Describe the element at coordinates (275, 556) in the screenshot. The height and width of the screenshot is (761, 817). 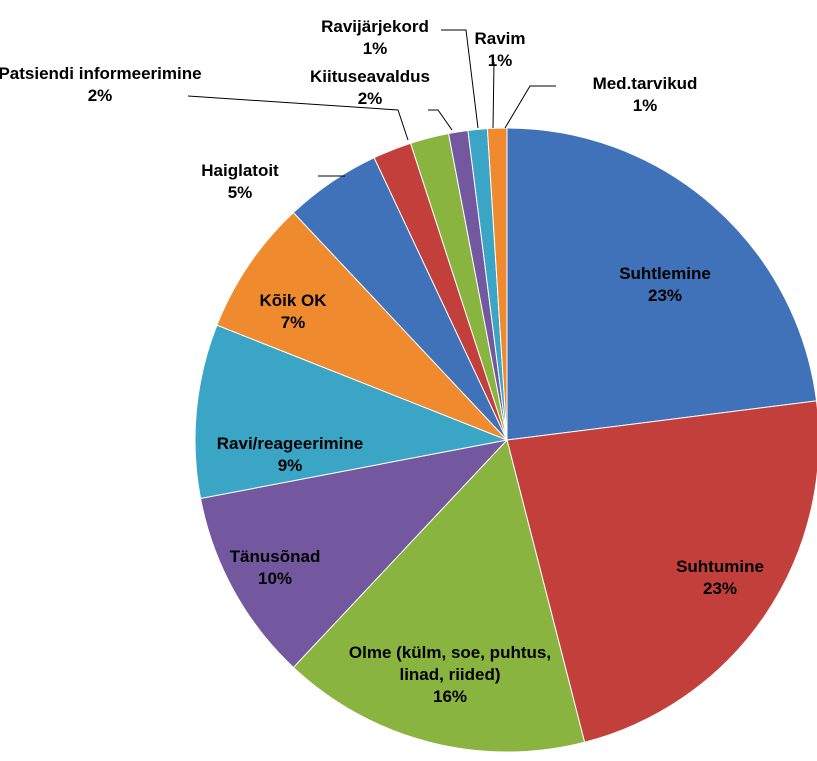
I see `category-name: Tänusõnad` at that location.